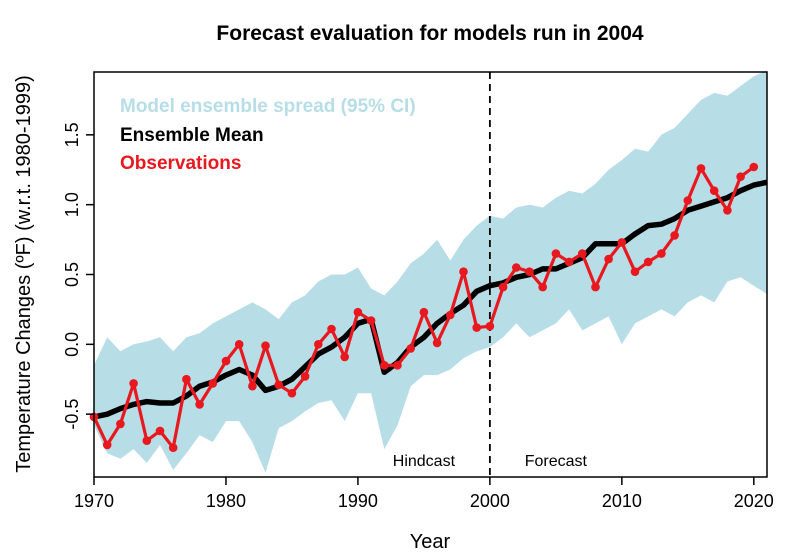 The image size is (800, 559). Describe the element at coordinates (180, 163) in the screenshot. I see `legend-entry-observations: Observations` at that location.